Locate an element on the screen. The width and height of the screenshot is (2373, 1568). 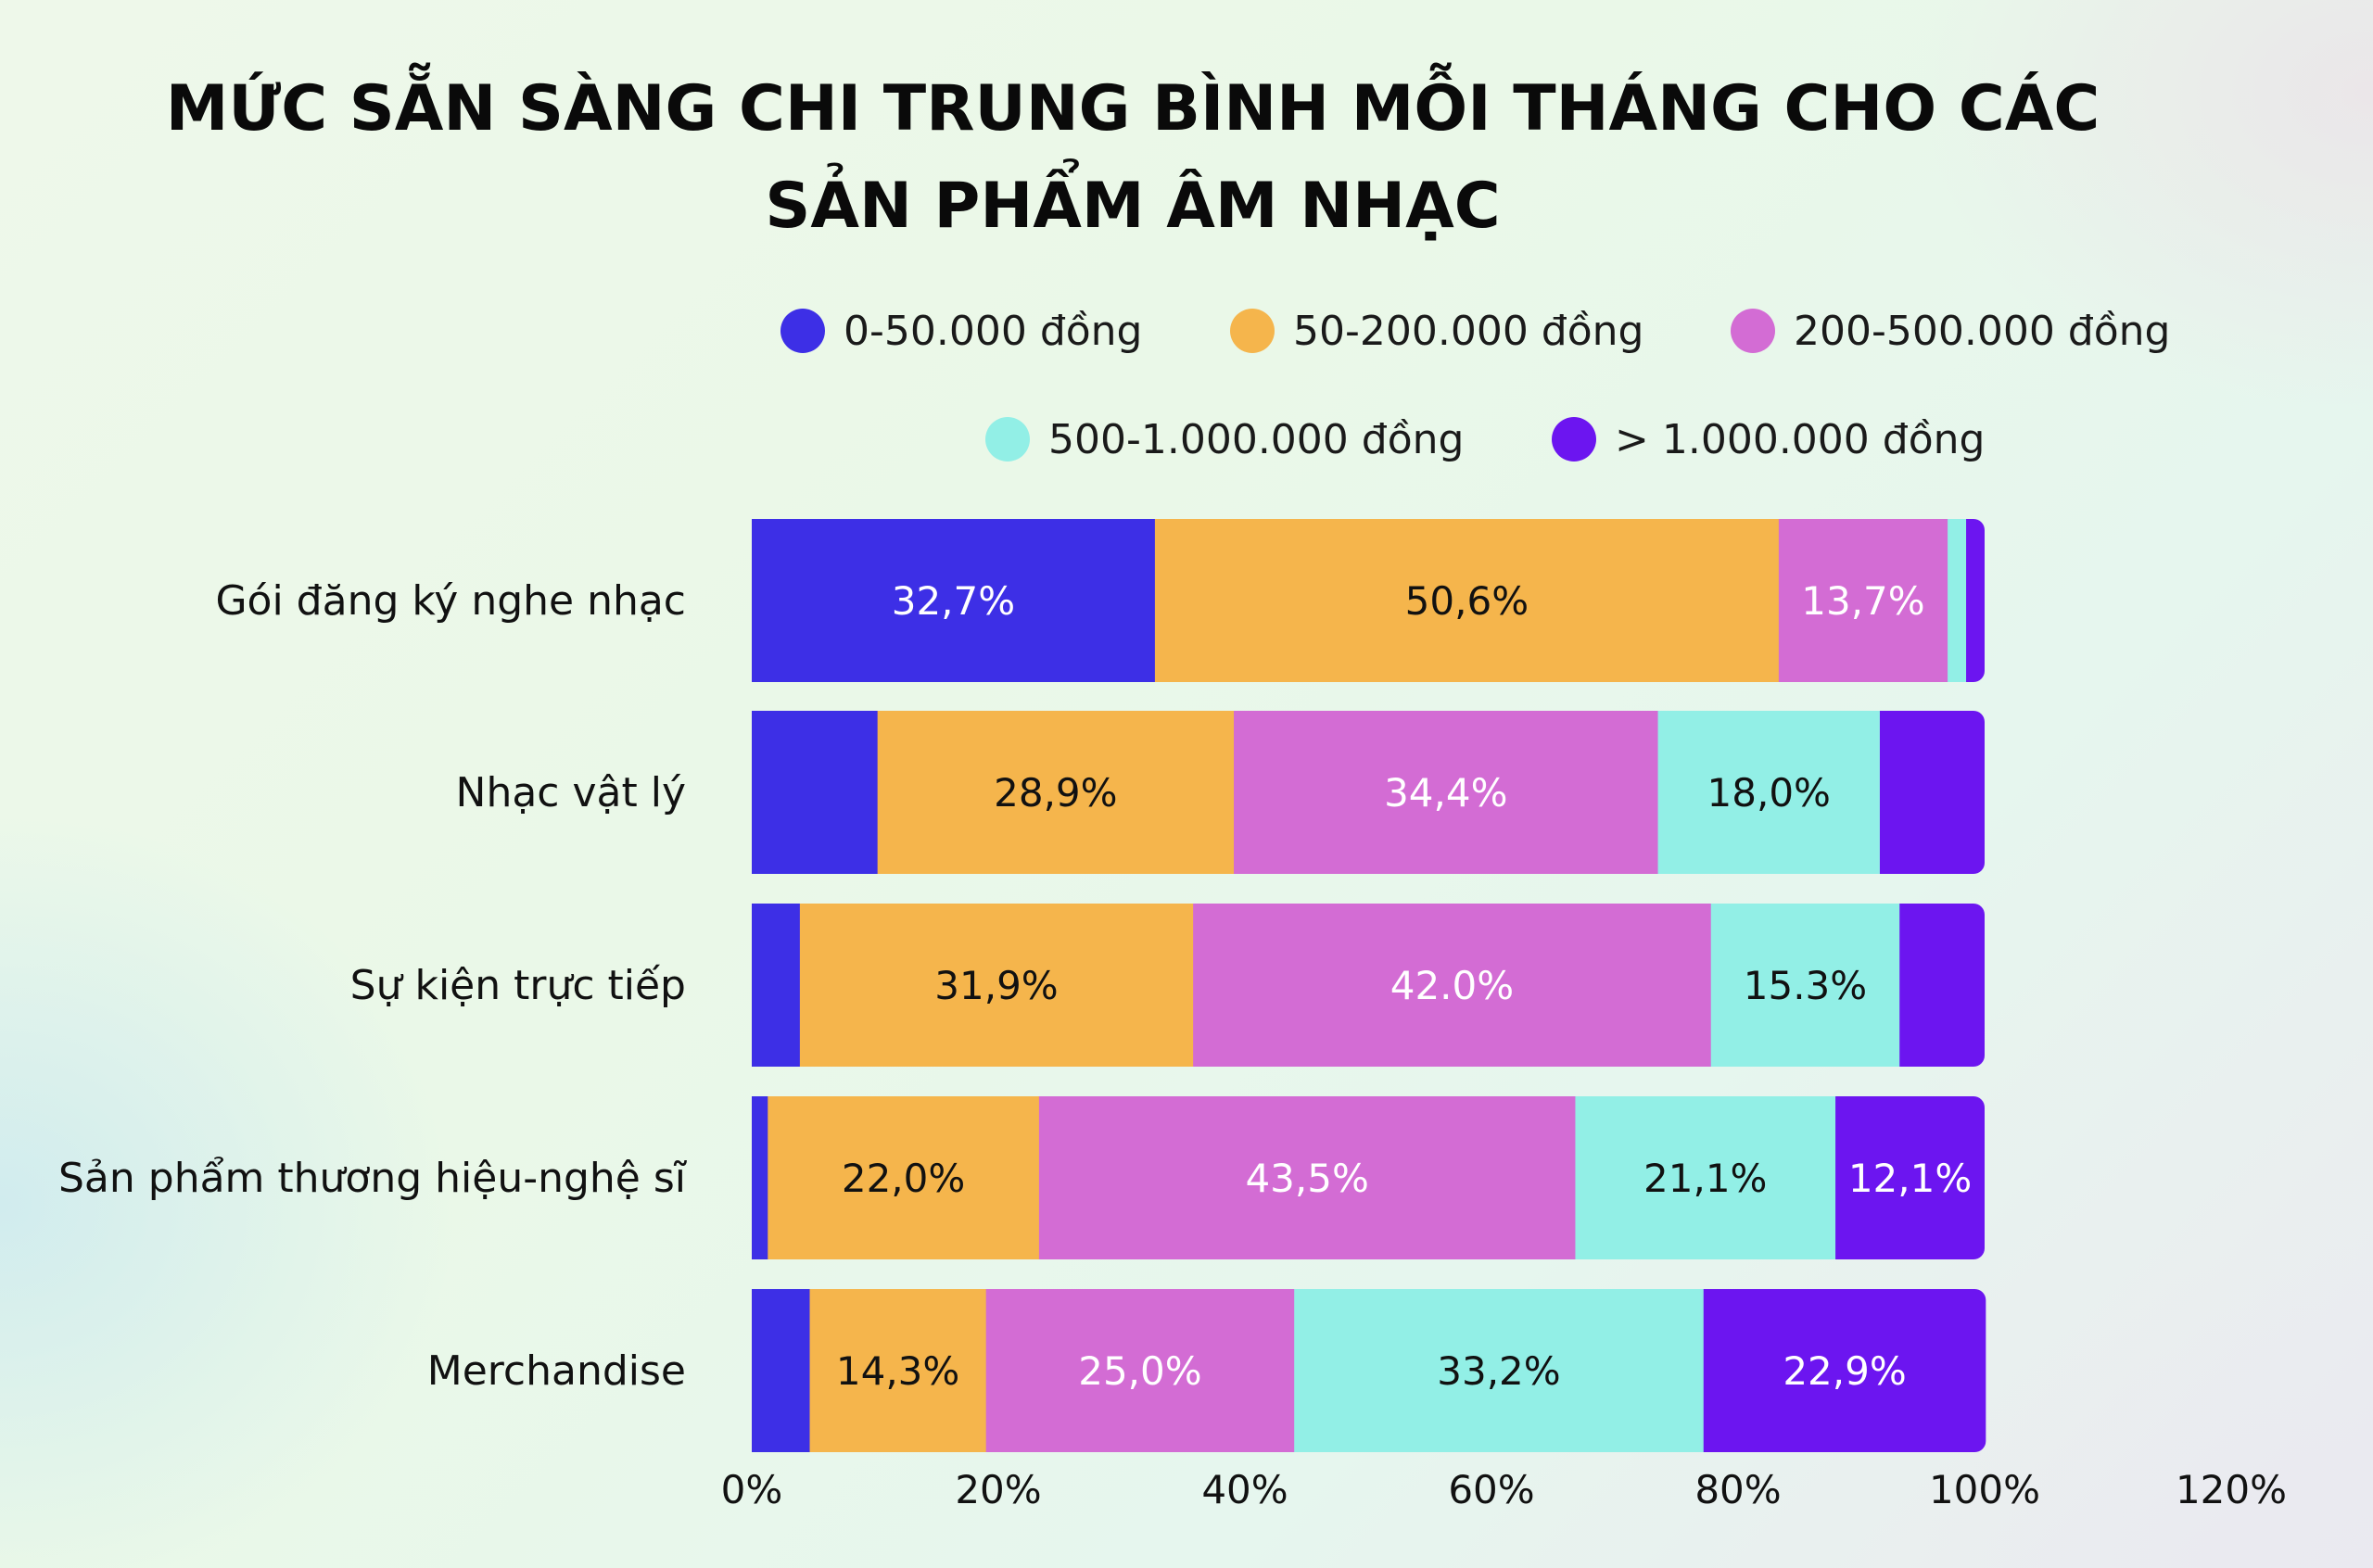
data-label: 22,0% is located at coordinates (903, 1178).